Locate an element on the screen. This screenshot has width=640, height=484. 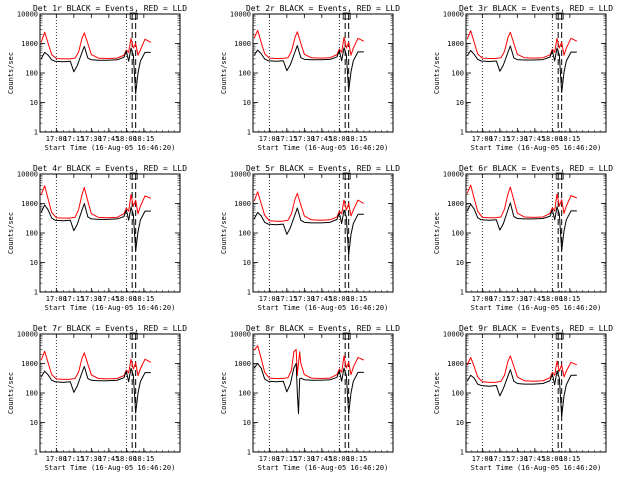
panel-title: Det 3r BLACK = Events, RED = LLD is located at coordinates (536, 8).